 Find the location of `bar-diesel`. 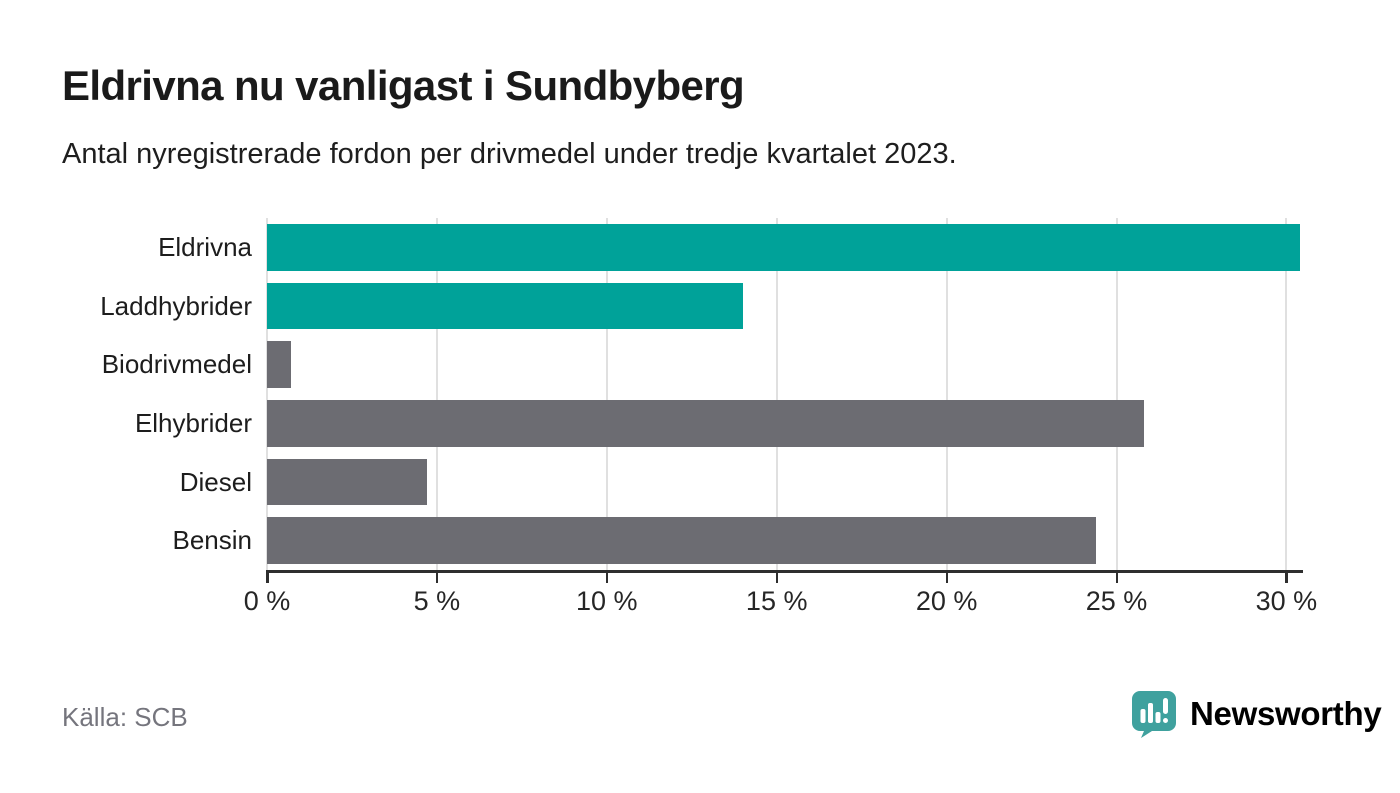

bar-diesel is located at coordinates (347, 482).